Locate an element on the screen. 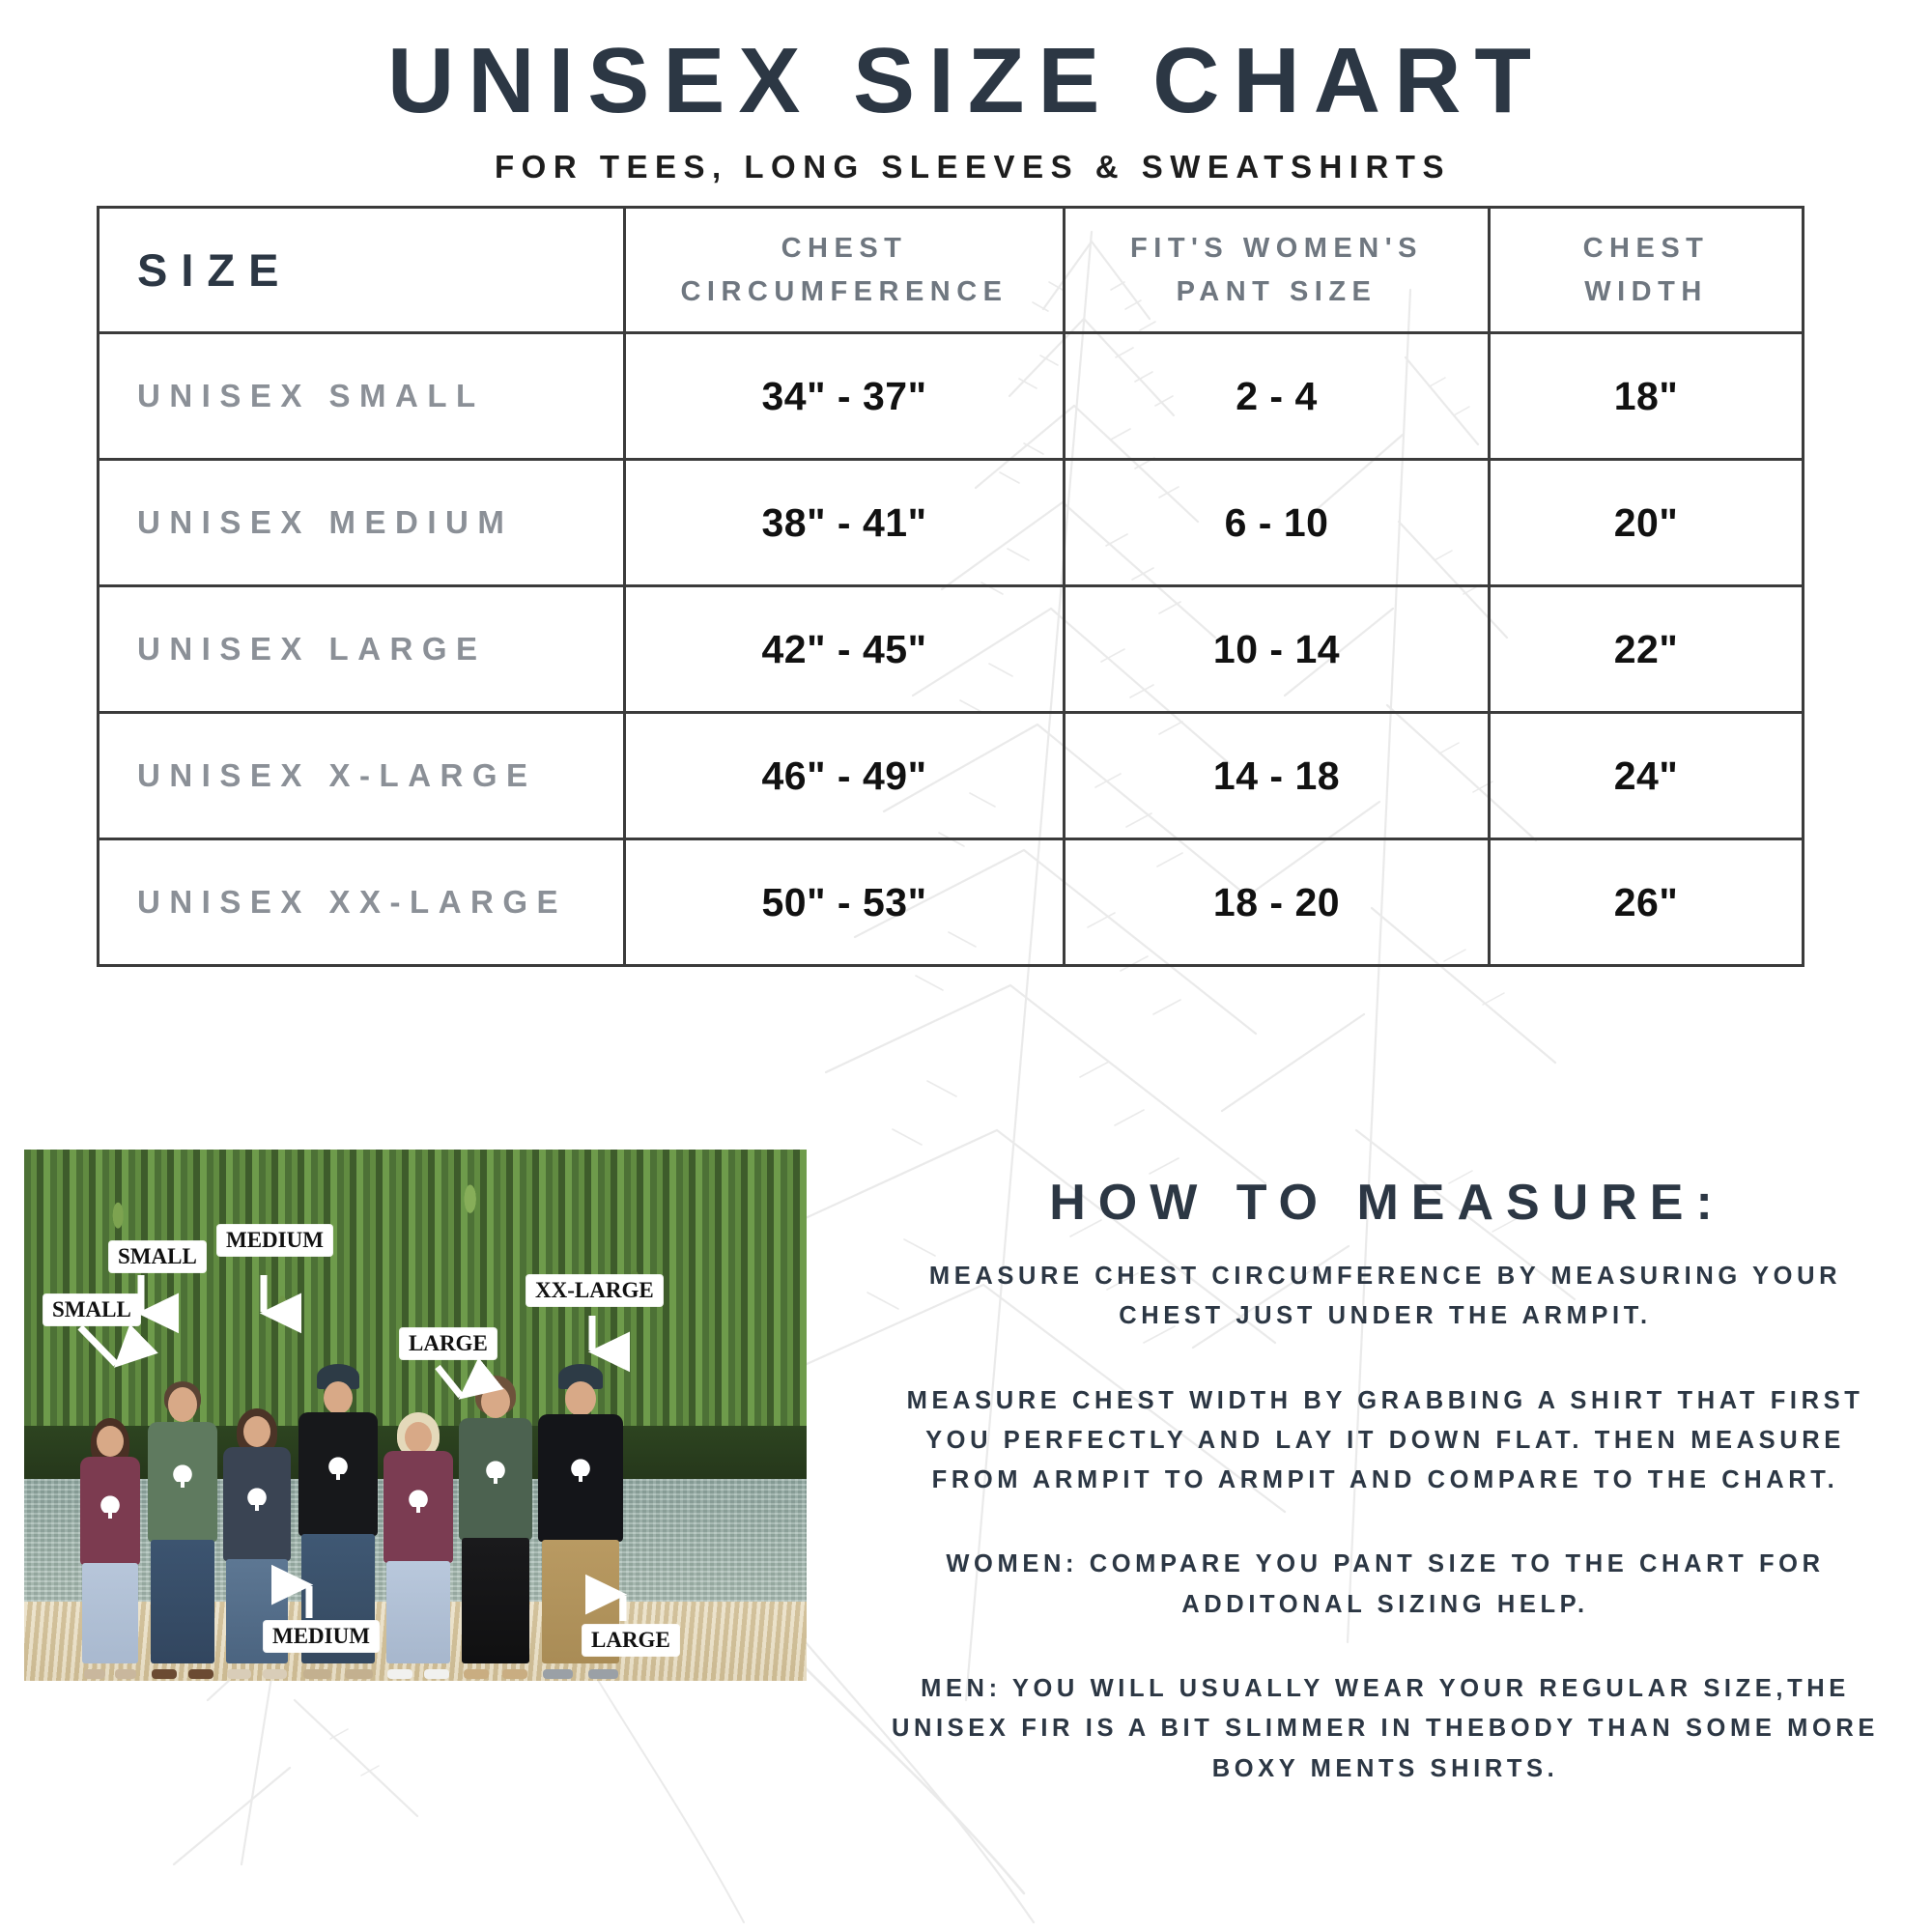 This screenshot has height=1932, width=1932. callout-small-top: SMALL is located at coordinates (157, 1256).